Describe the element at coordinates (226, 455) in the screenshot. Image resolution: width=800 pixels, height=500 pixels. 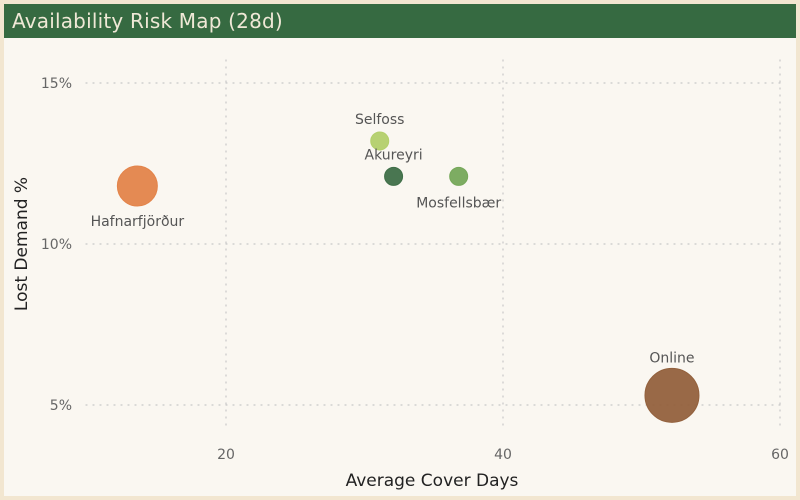
I see `x-tick-label: 20` at that location.